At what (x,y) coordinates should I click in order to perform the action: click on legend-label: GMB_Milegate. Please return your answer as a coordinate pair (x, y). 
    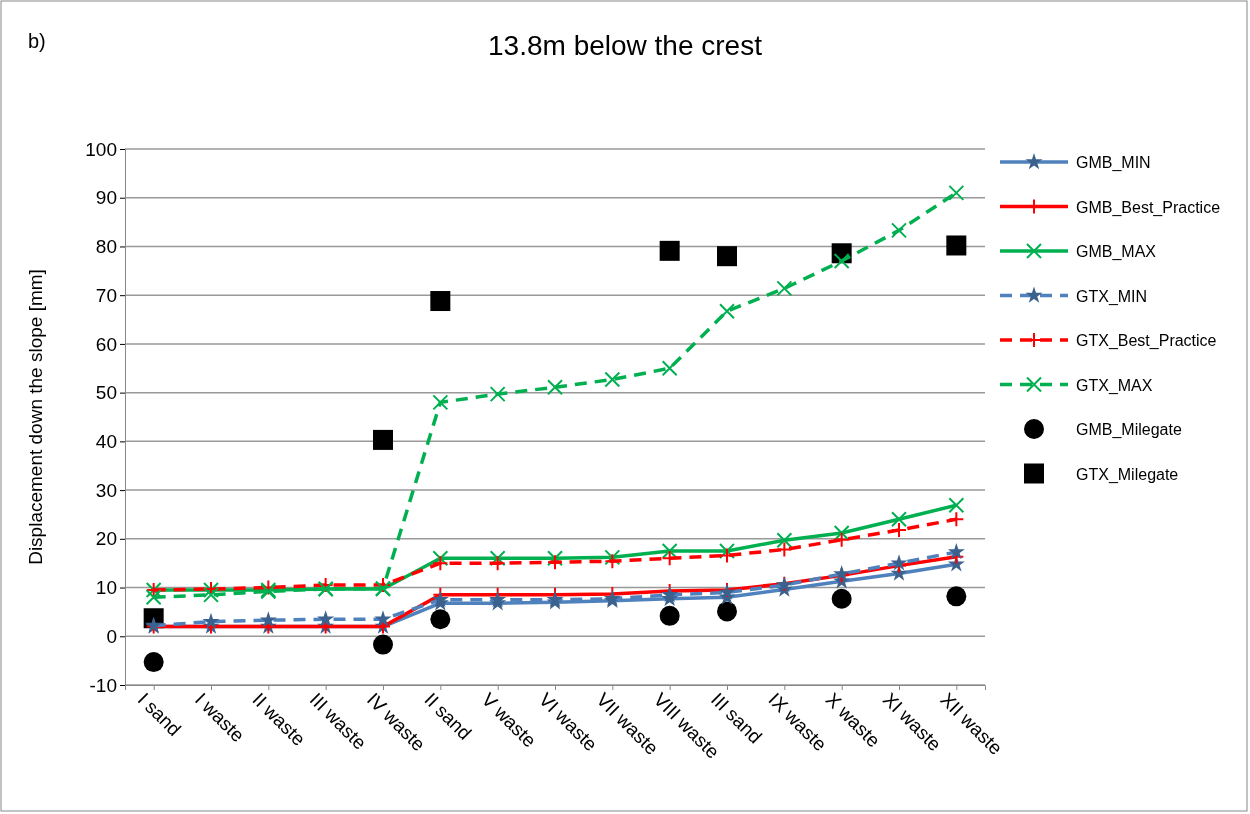
    Looking at the image, I should click on (1129, 430).